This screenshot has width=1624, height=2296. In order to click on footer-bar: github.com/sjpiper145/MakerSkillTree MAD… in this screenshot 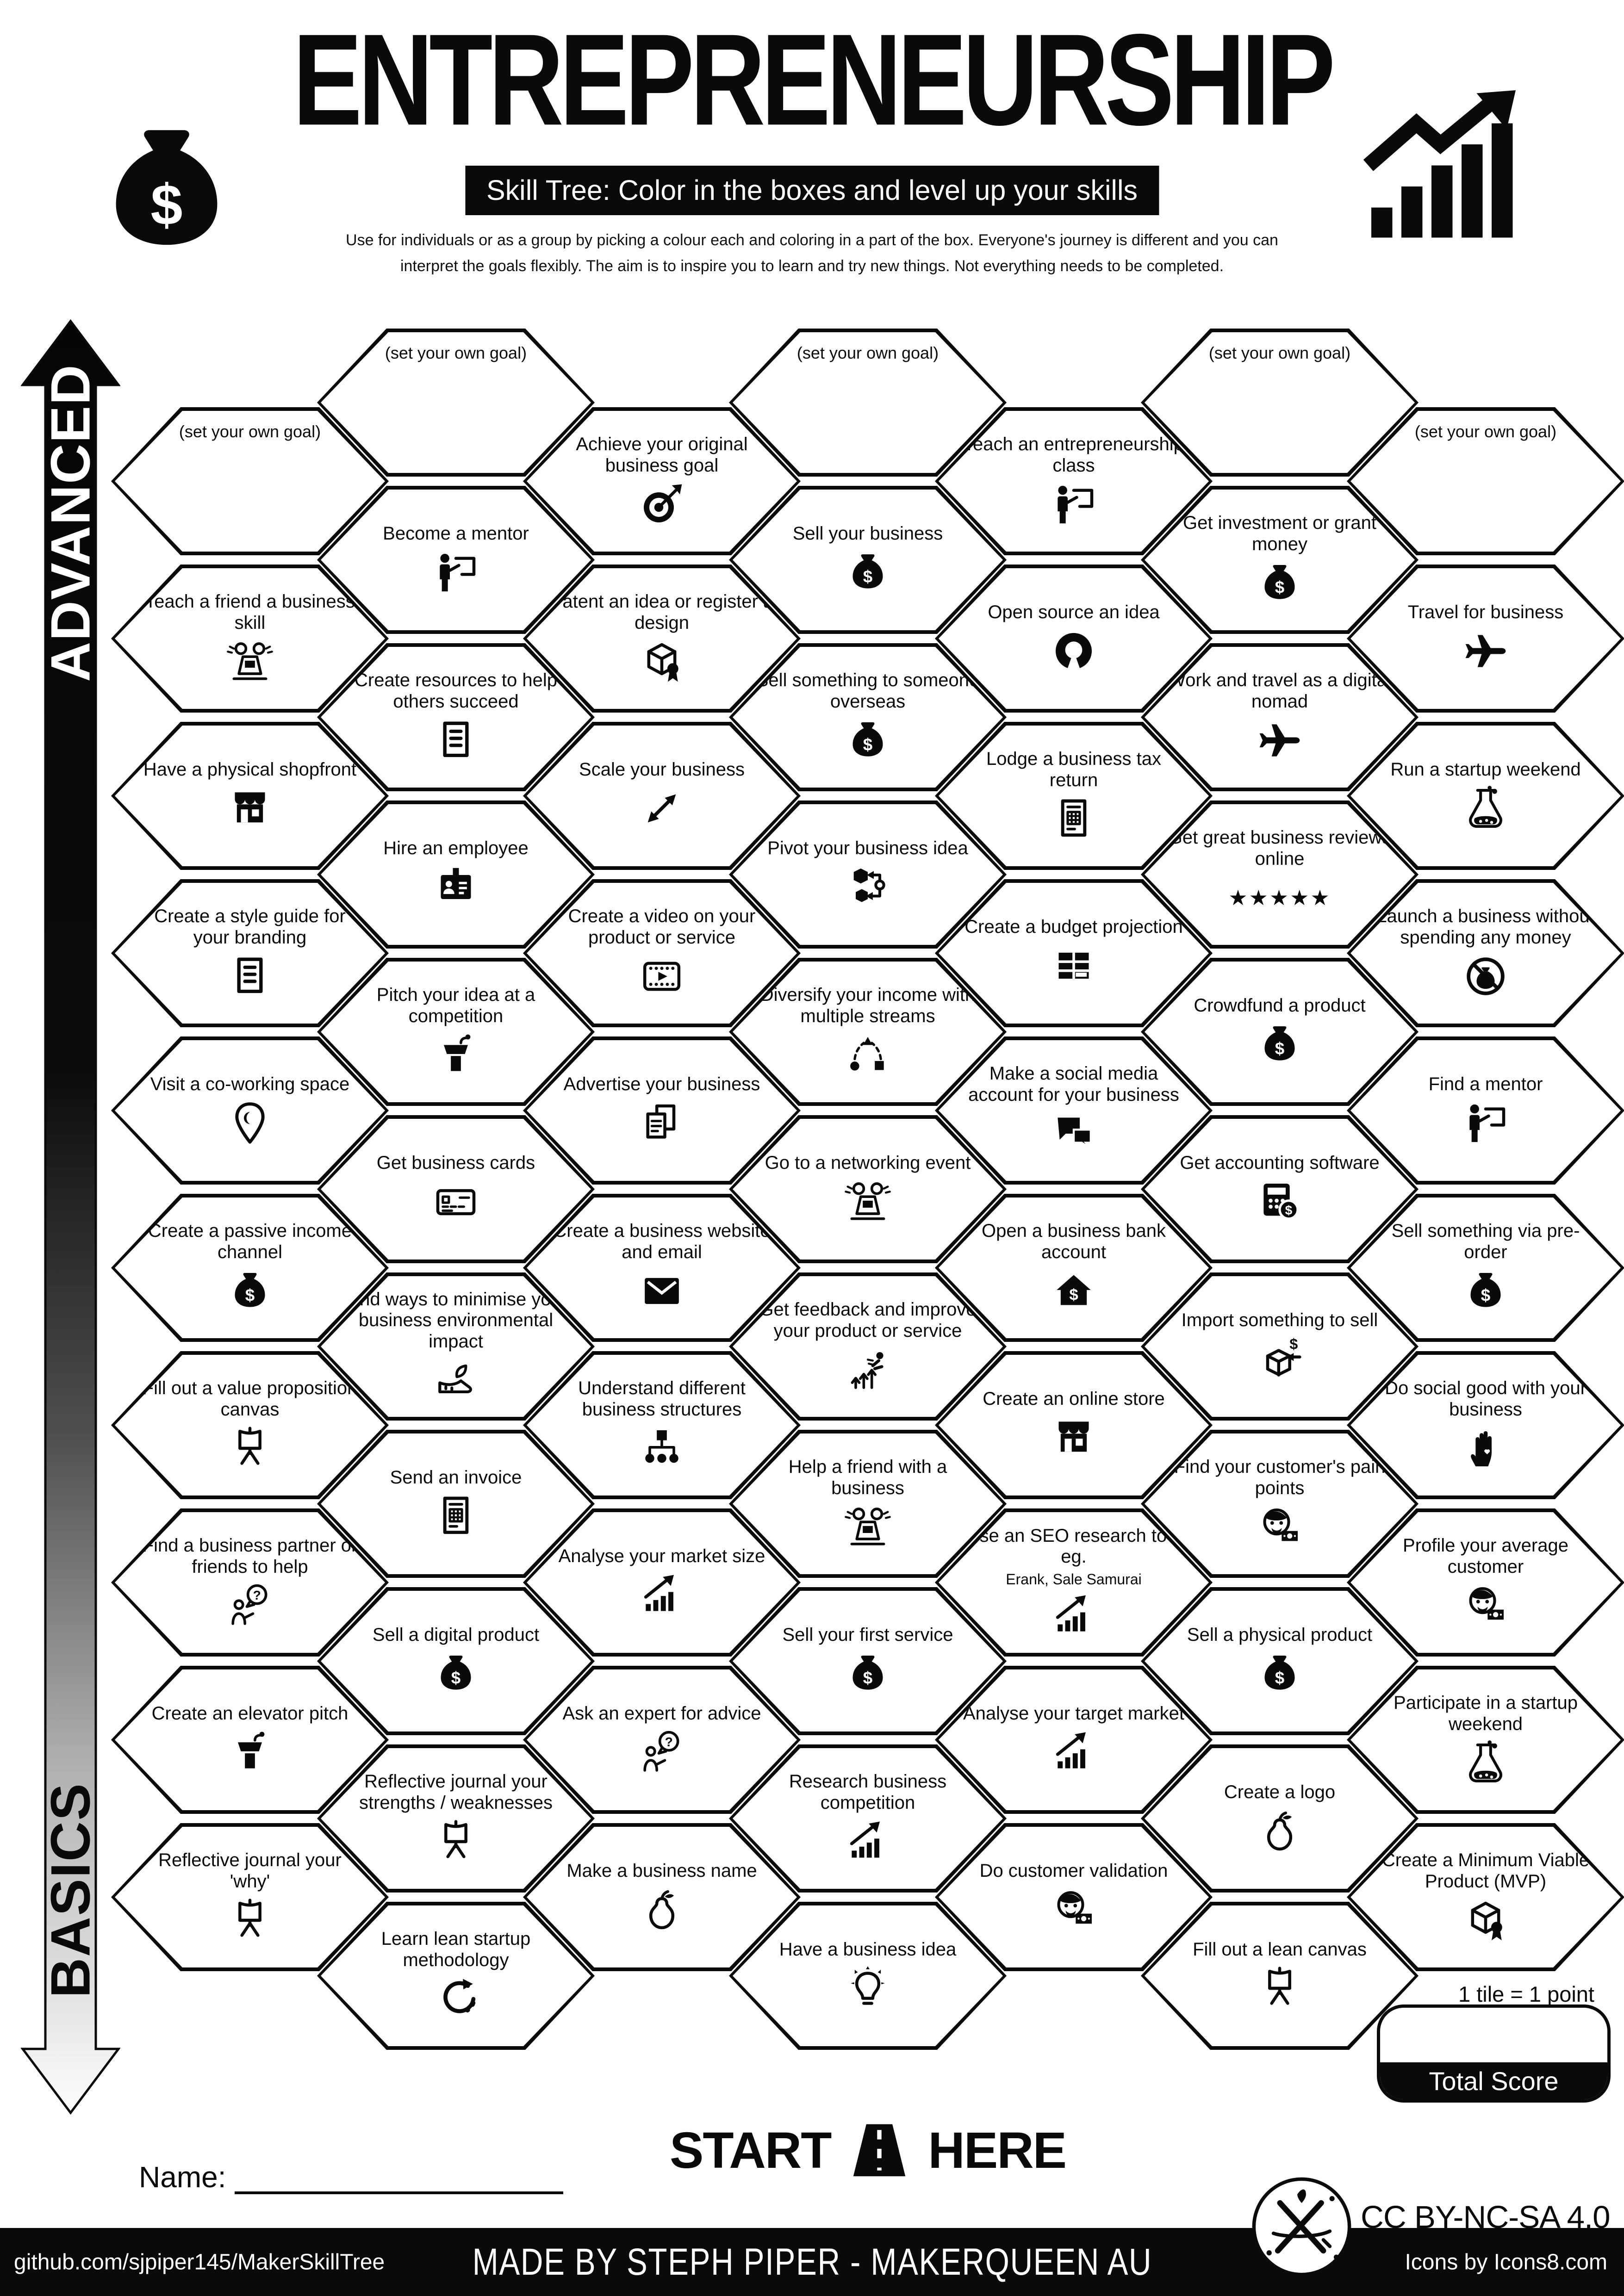, I will do `click(812, 2262)`.